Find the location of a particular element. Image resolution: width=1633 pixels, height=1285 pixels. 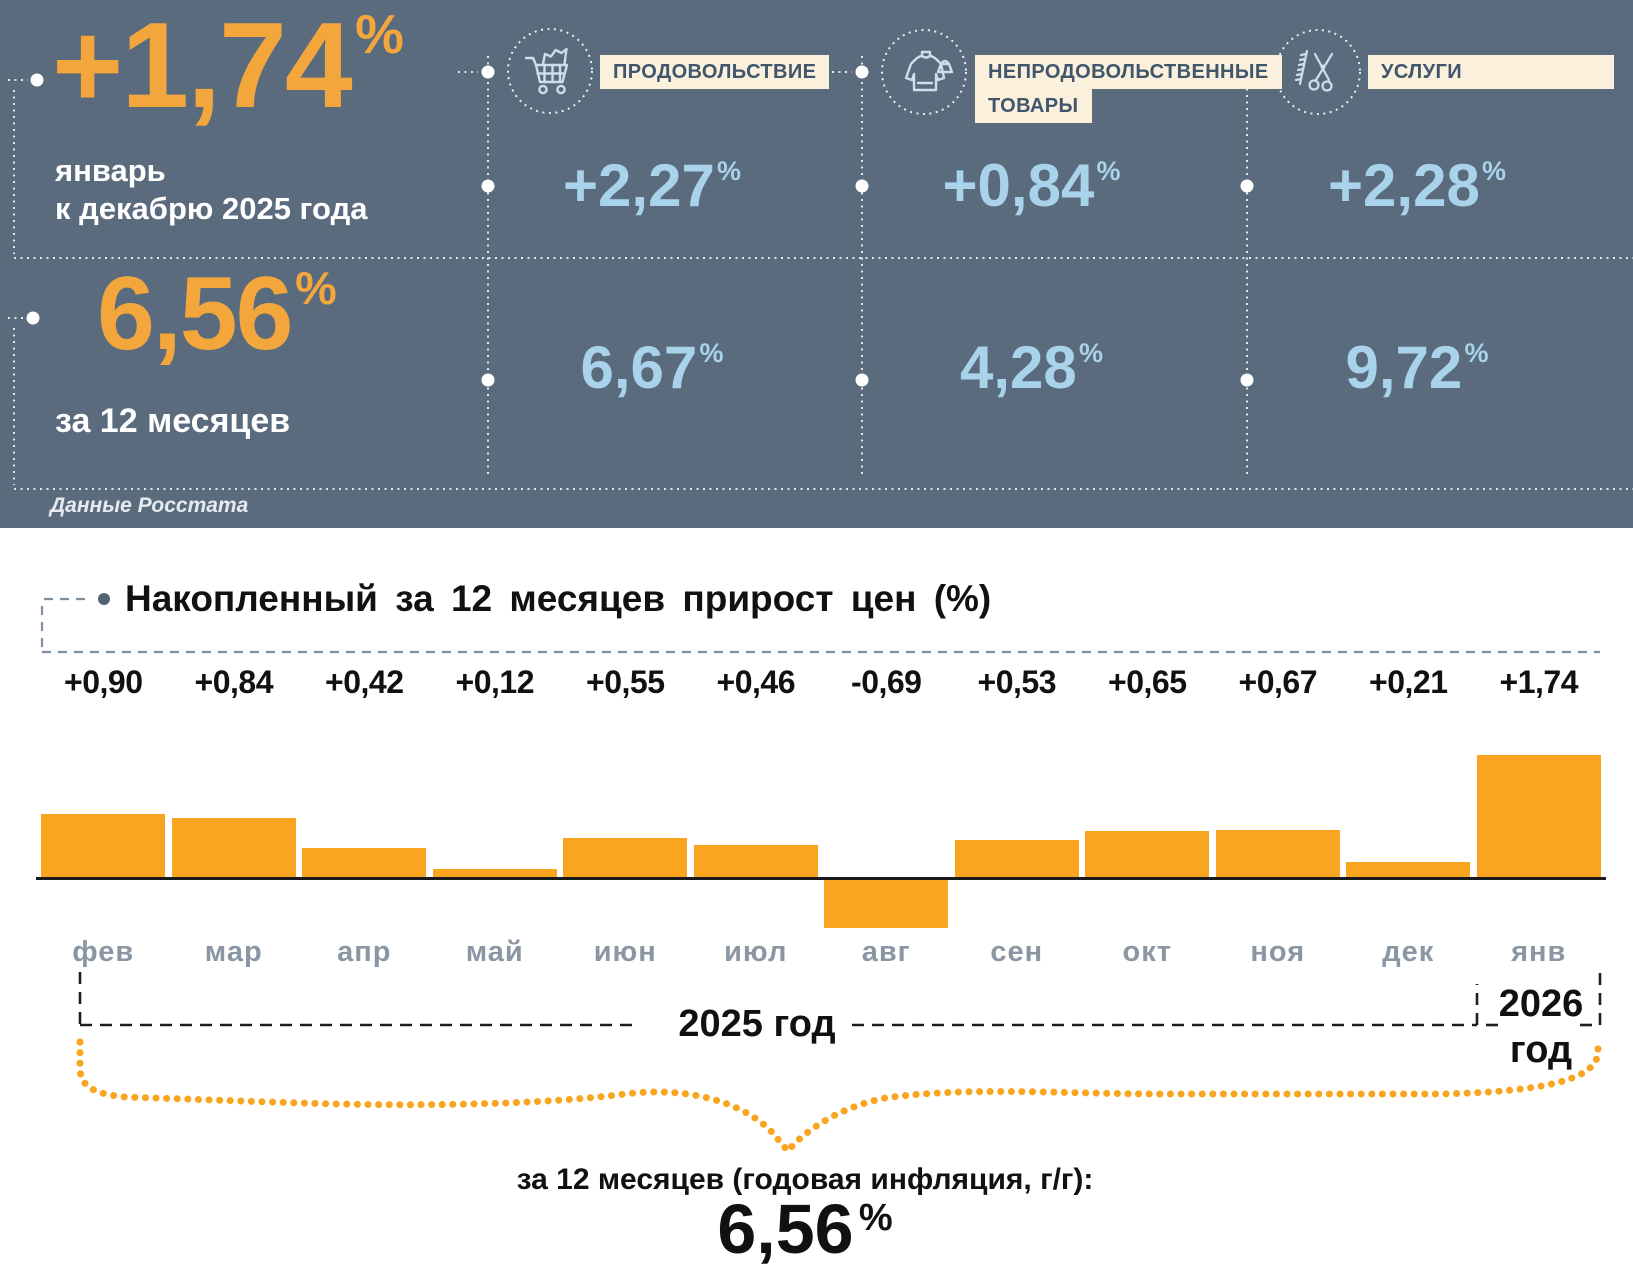

category-label-line: ПРОДОВОЛЬСТВИЕ is located at coordinates (715, 72).